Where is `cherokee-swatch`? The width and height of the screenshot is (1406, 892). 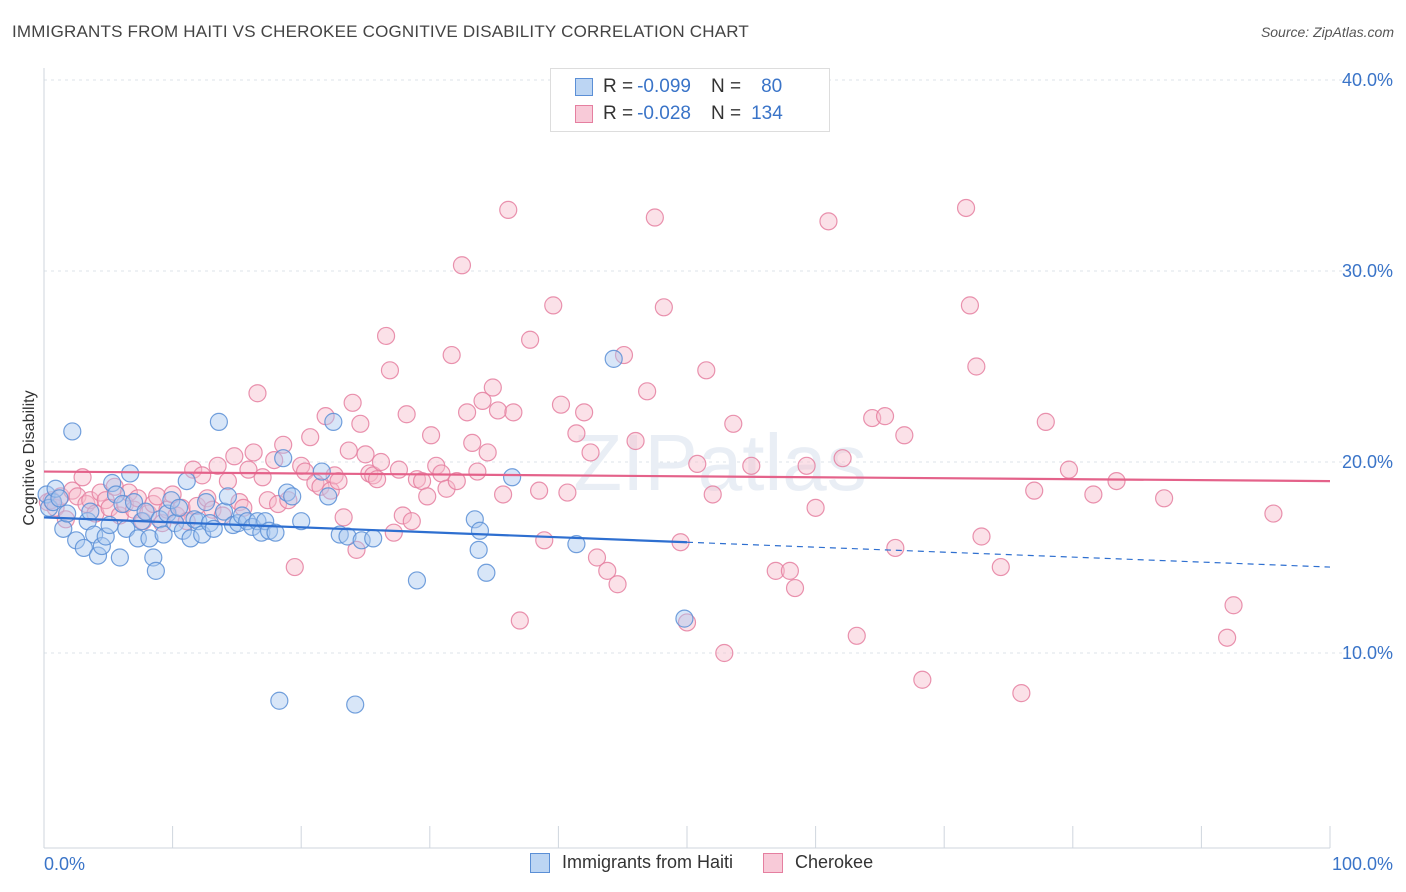
cherokee-swatch is located at coordinates (584, 114).